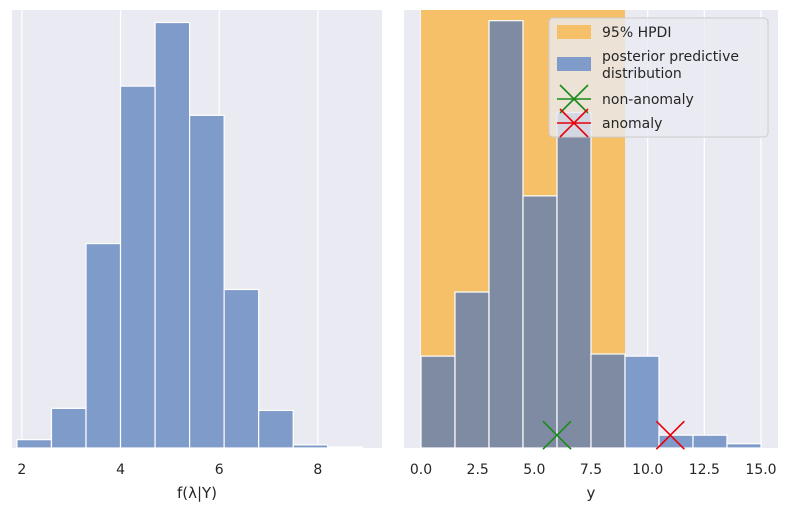 The height and width of the screenshot is (515, 789). I want to click on x-tick-label: 12.5, so click(704, 470).